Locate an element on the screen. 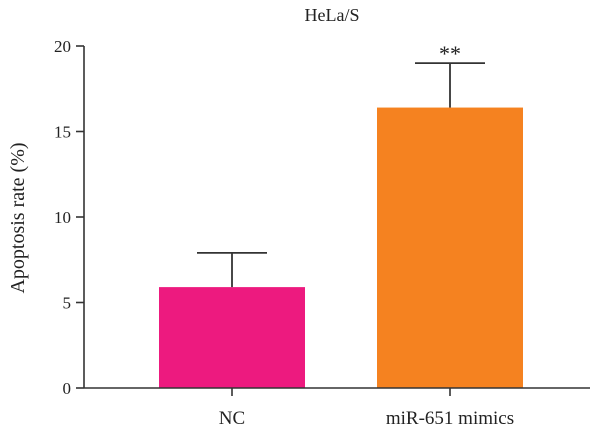  chart-title: HeLa/S is located at coordinates (332, 15).